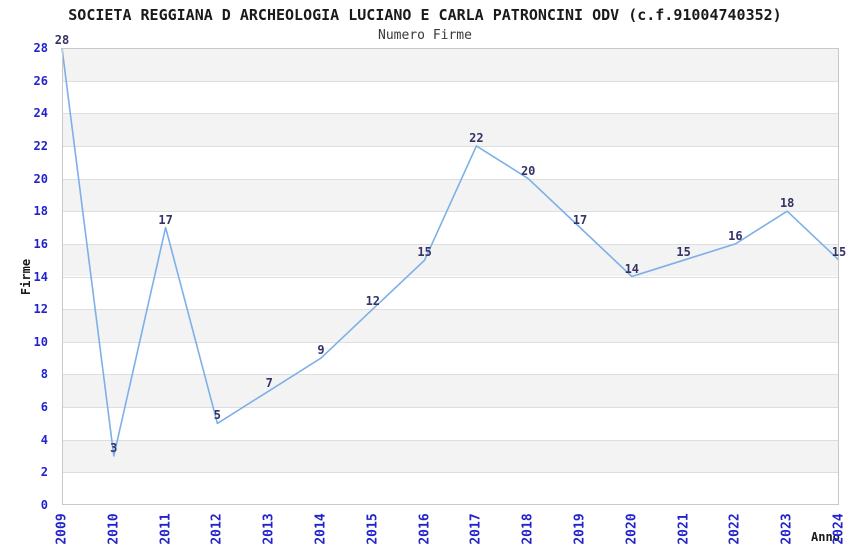 The width and height of the screenshot is (850, 550). Describe the element at coordinates (114, 448) in the screenshot. I see `data-label: 3` at that location.